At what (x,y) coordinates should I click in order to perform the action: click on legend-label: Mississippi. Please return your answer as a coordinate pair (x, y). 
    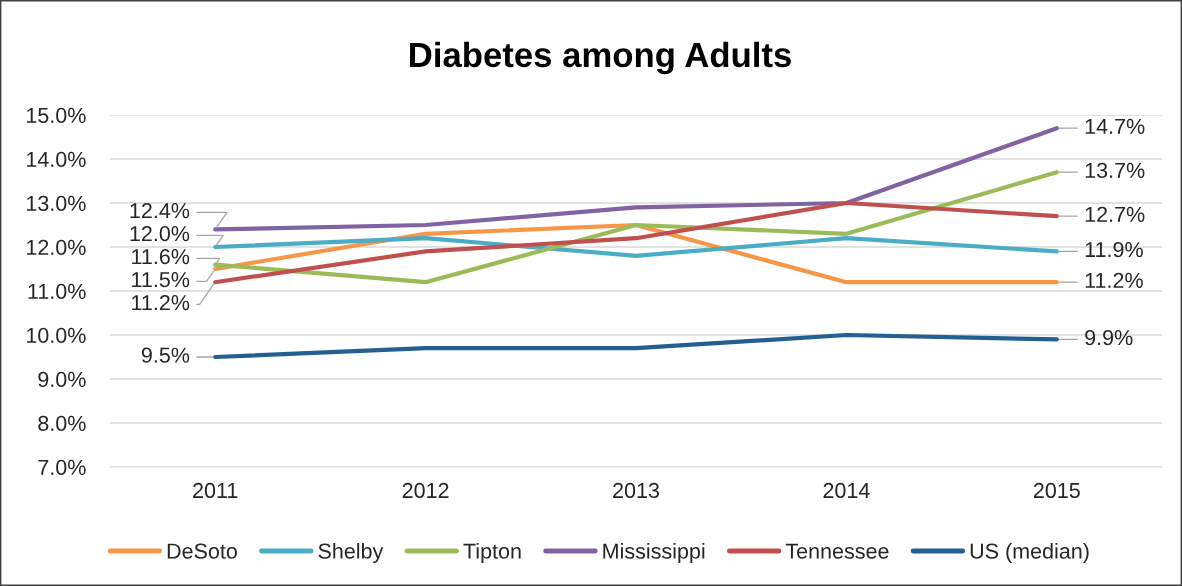
    Looking at the image, I should click on (654, 553).